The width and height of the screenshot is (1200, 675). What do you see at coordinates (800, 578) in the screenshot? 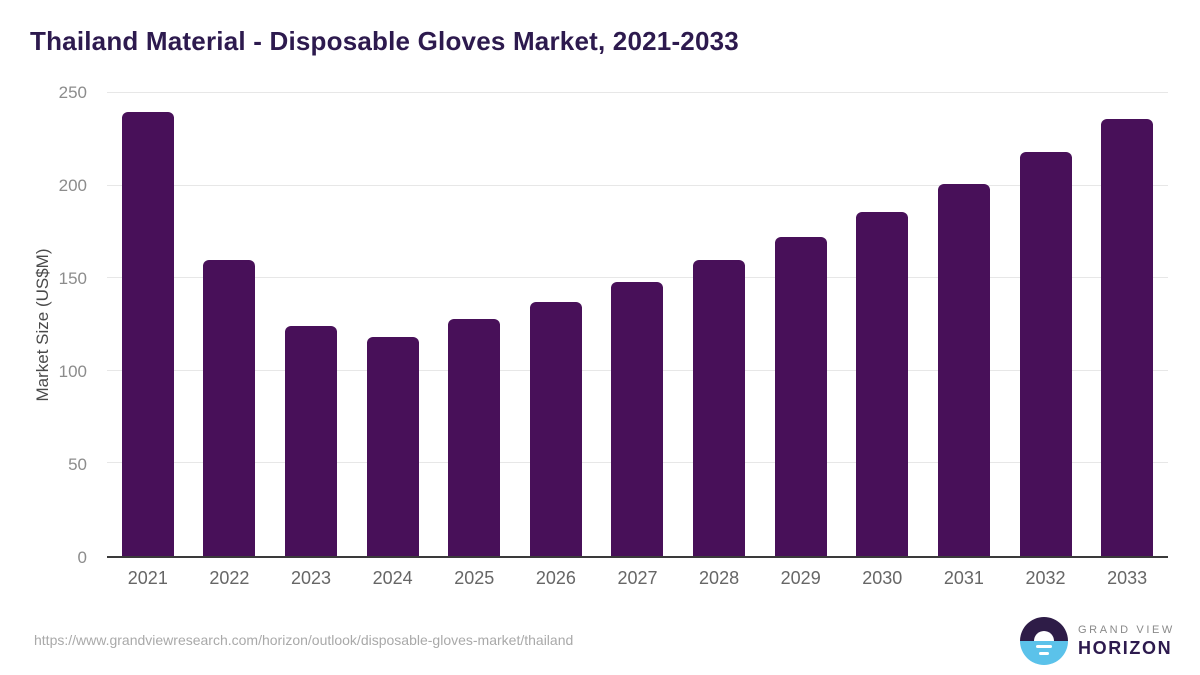
I see `x-tick-label-2029: 2029` at bounding box center [800, 578].